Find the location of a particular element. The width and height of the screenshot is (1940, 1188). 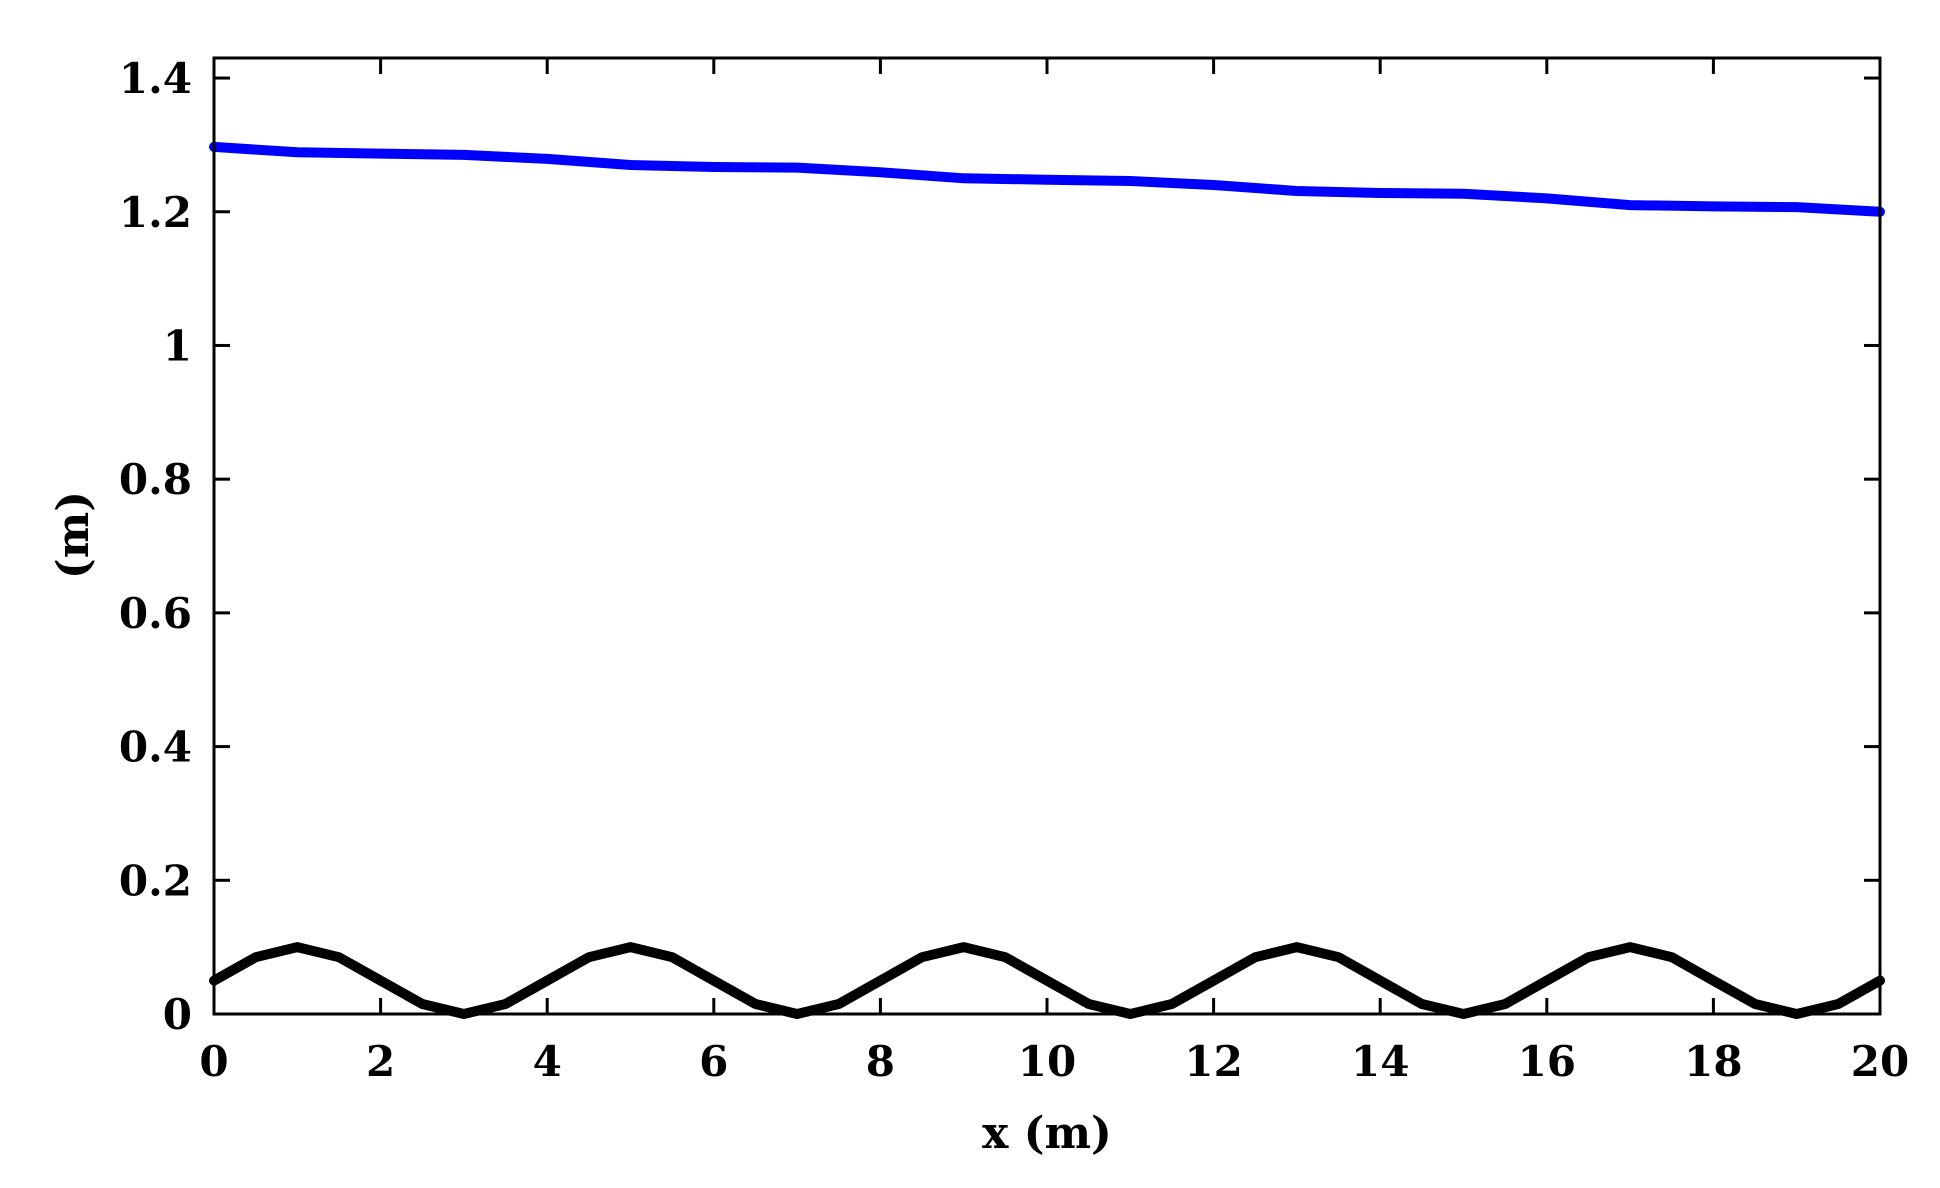

x-tick-label: 6 is located at coordinates (713, 1061).